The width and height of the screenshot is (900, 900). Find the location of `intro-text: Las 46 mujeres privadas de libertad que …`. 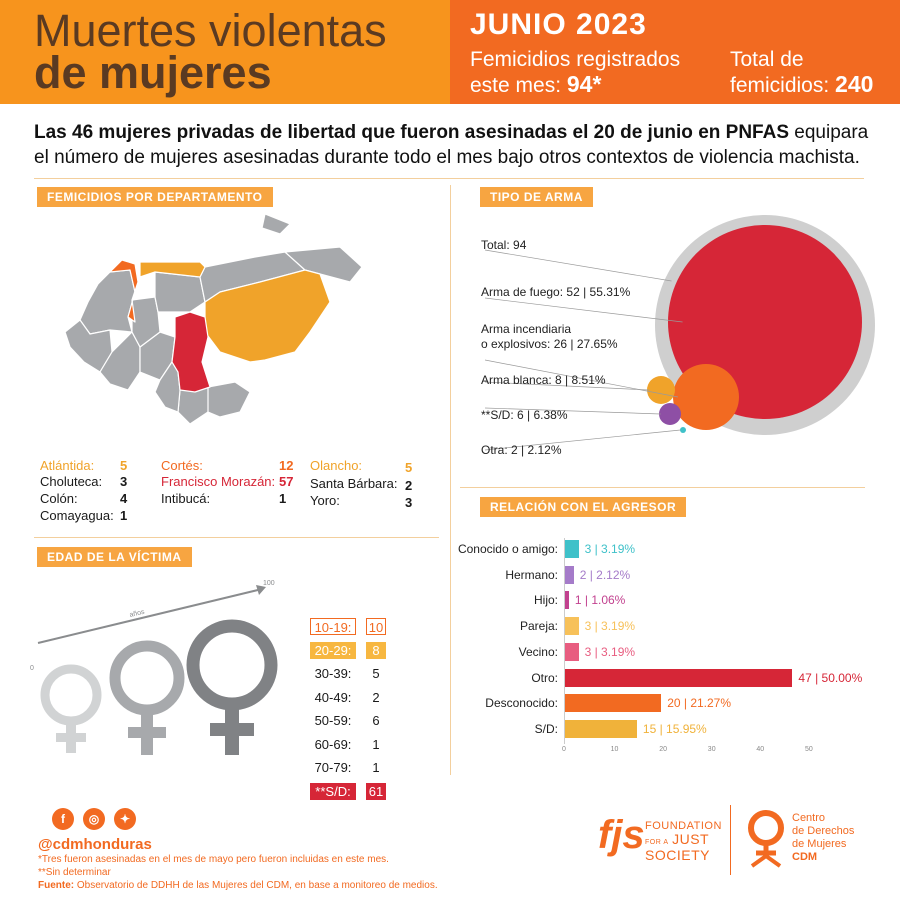

intro-text: Las 46 mujeres privadas de libertad que … is located at coordinates (454, 145).